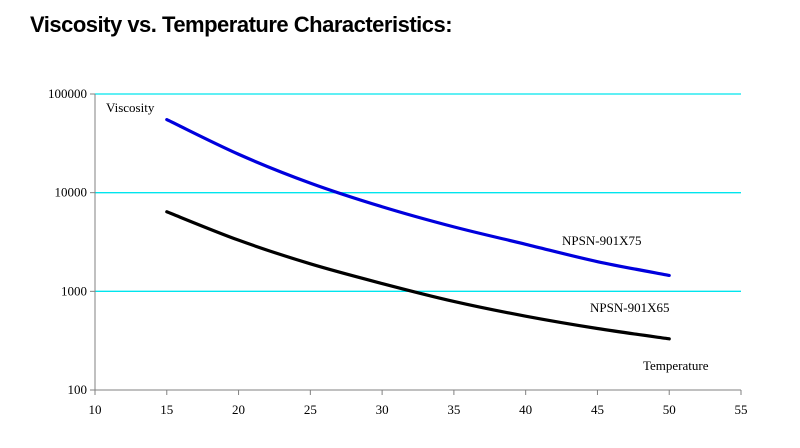 The width and height of the screenshot is (800, 448). What do you see at coordinates (669, 409) in the screenshot?
I see `x-tick-label-50: 50` at bounding box center [669, 409].